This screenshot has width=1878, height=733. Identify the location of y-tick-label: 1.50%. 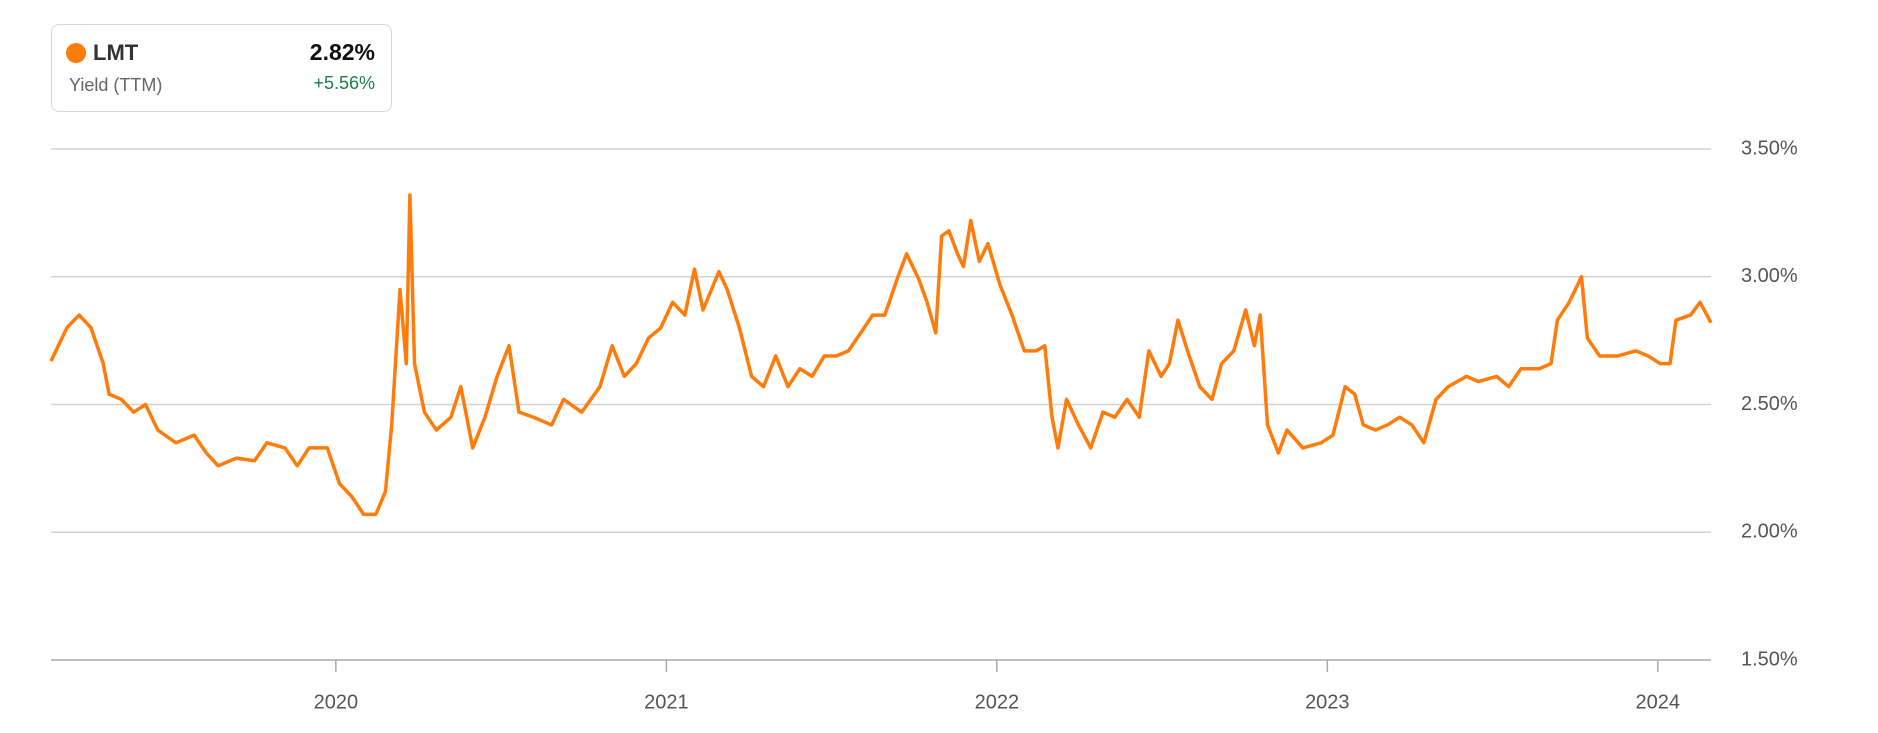
(1769, 659).